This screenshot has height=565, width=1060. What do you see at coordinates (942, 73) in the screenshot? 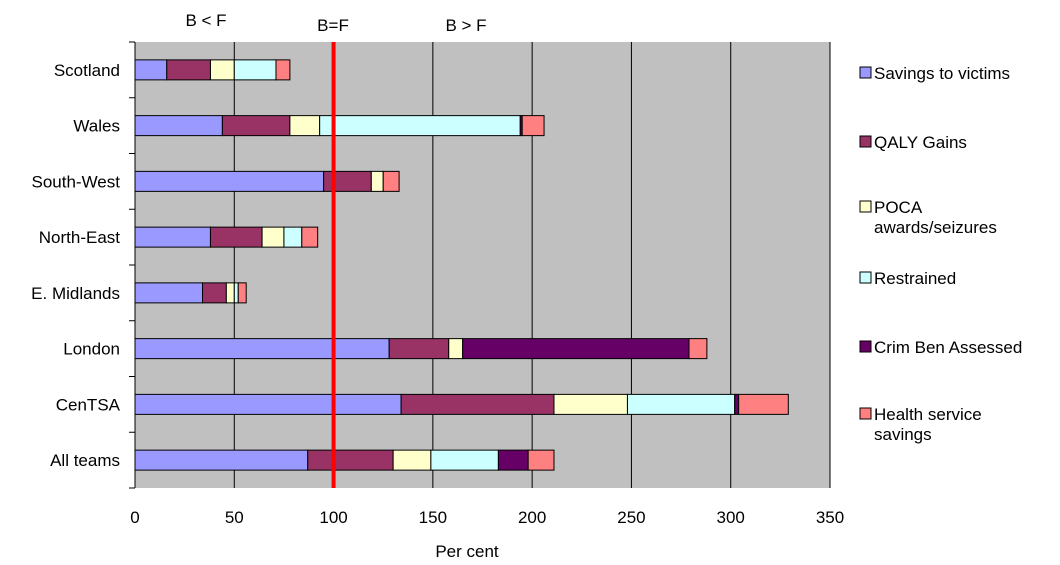
I see `legend-label: Savings to victims` at bounding box center [942, 73].